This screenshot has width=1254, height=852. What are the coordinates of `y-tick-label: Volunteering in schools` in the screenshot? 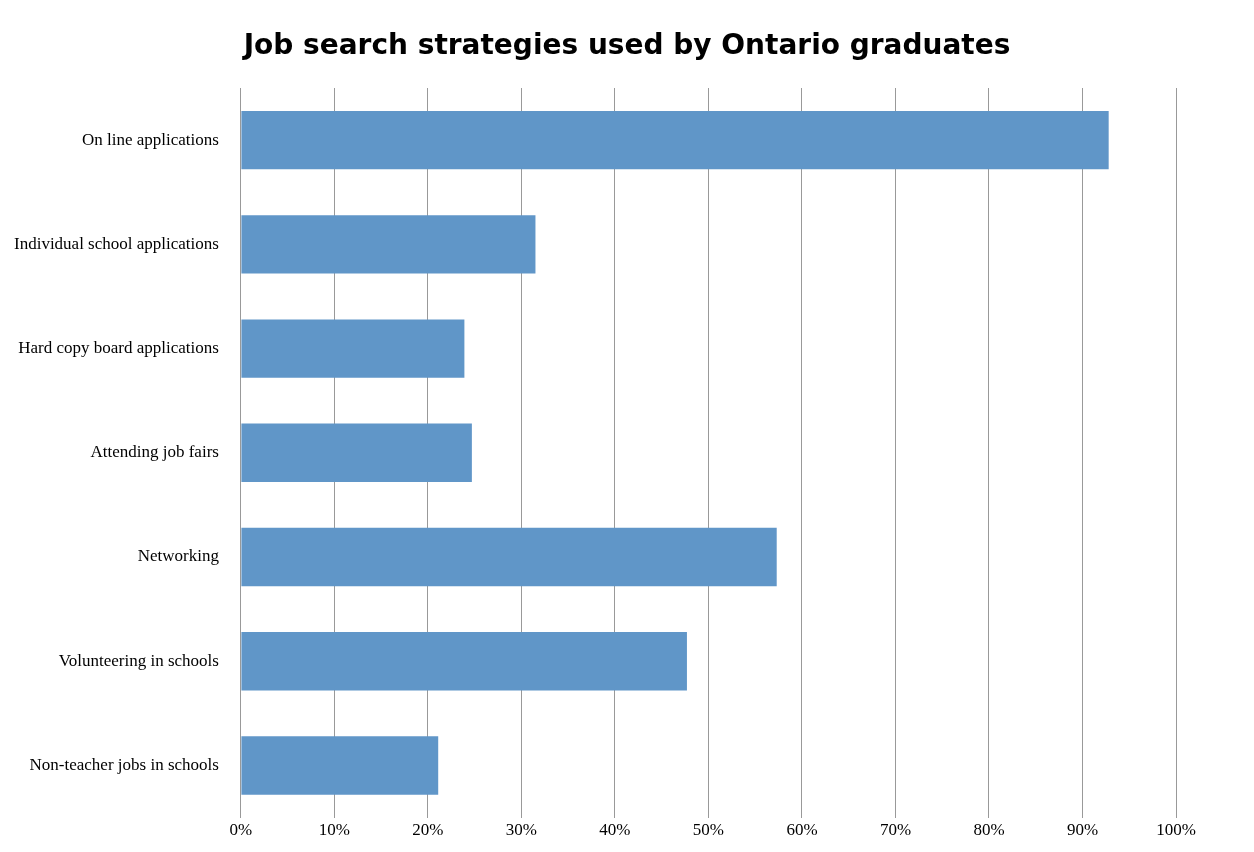 It's located at (138, 660).